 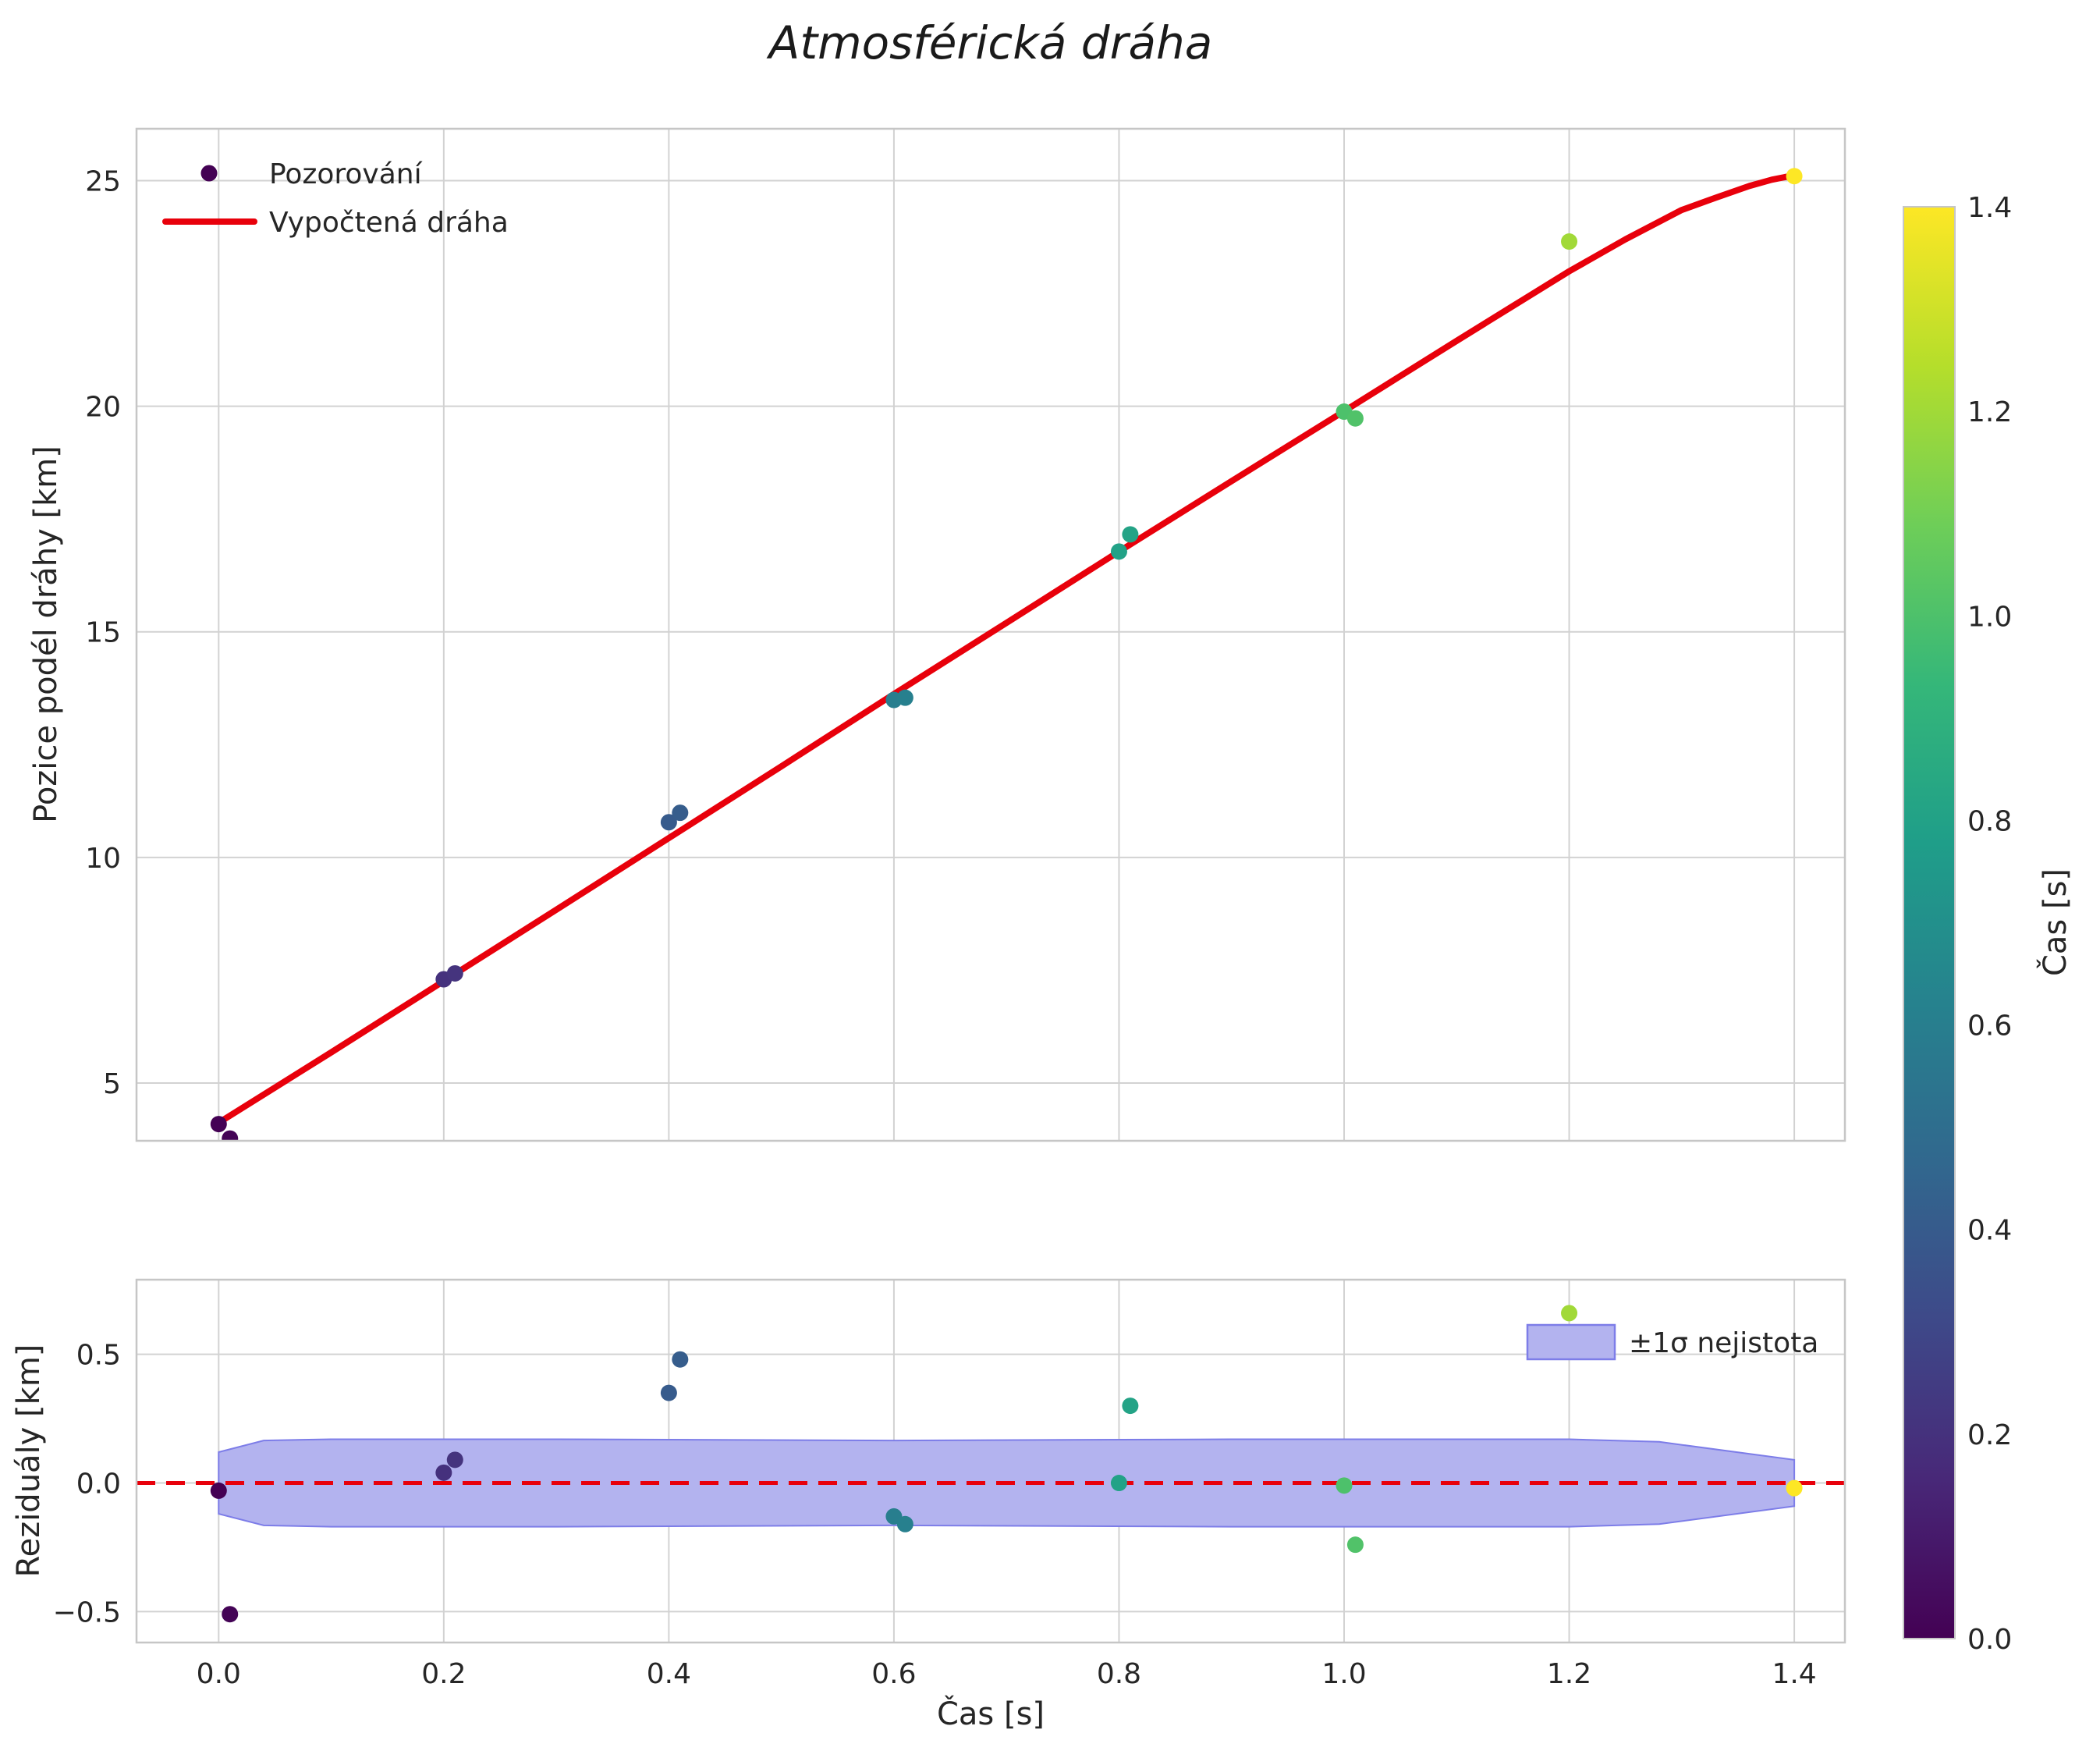 I want to click on colorbar-tick-label: 1.2, so click(x=1989, y=412).